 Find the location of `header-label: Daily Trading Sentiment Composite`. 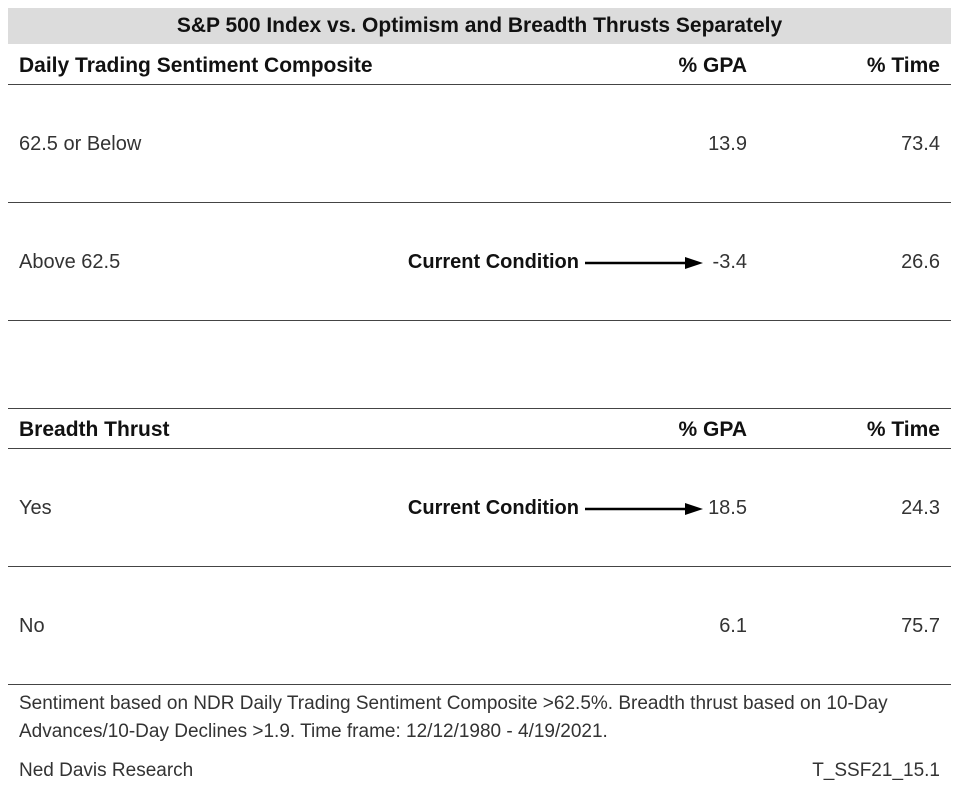

header-label: Daily Trading Sentiment Composite is located at coordinates (196, 65).